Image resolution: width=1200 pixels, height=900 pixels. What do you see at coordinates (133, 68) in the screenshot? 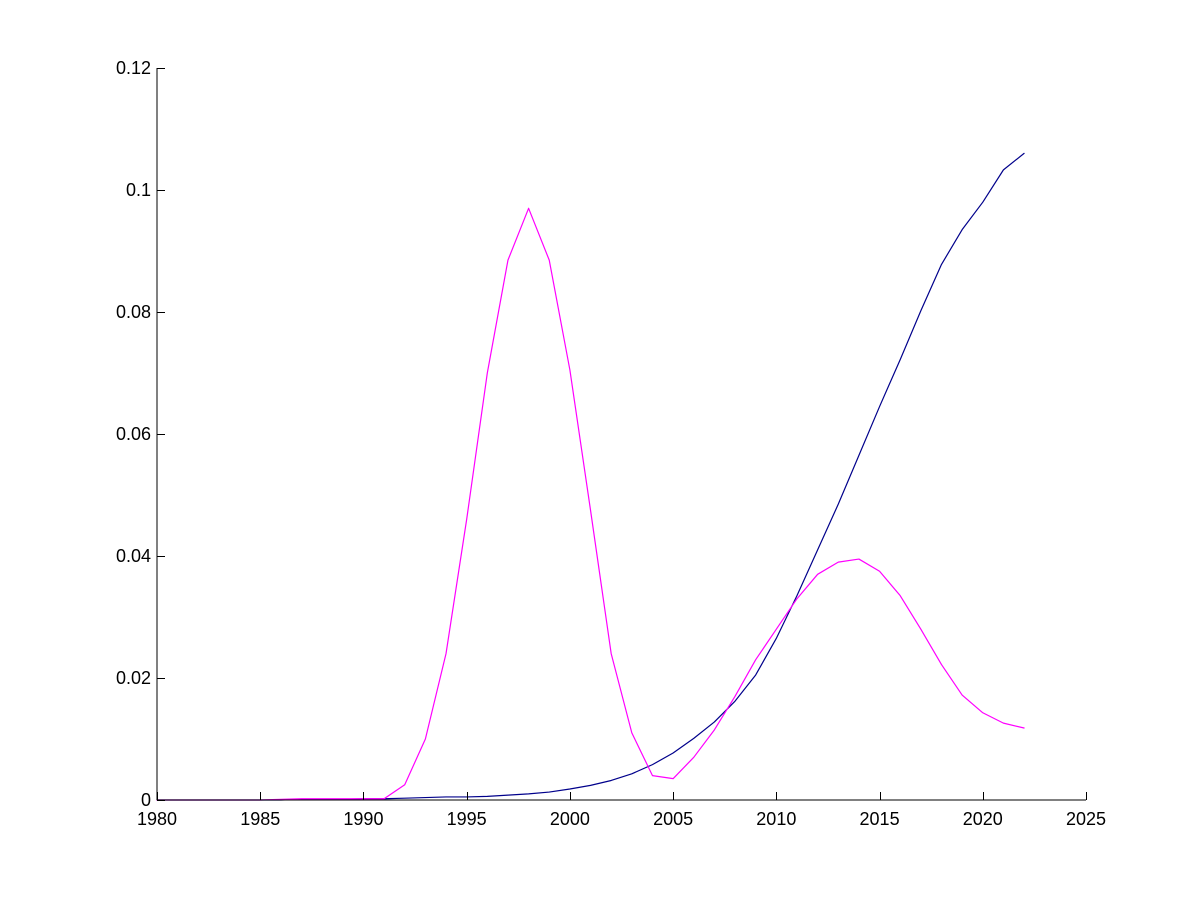
I see `y-tick-label: 0.12` at bounding box center [133, 68].